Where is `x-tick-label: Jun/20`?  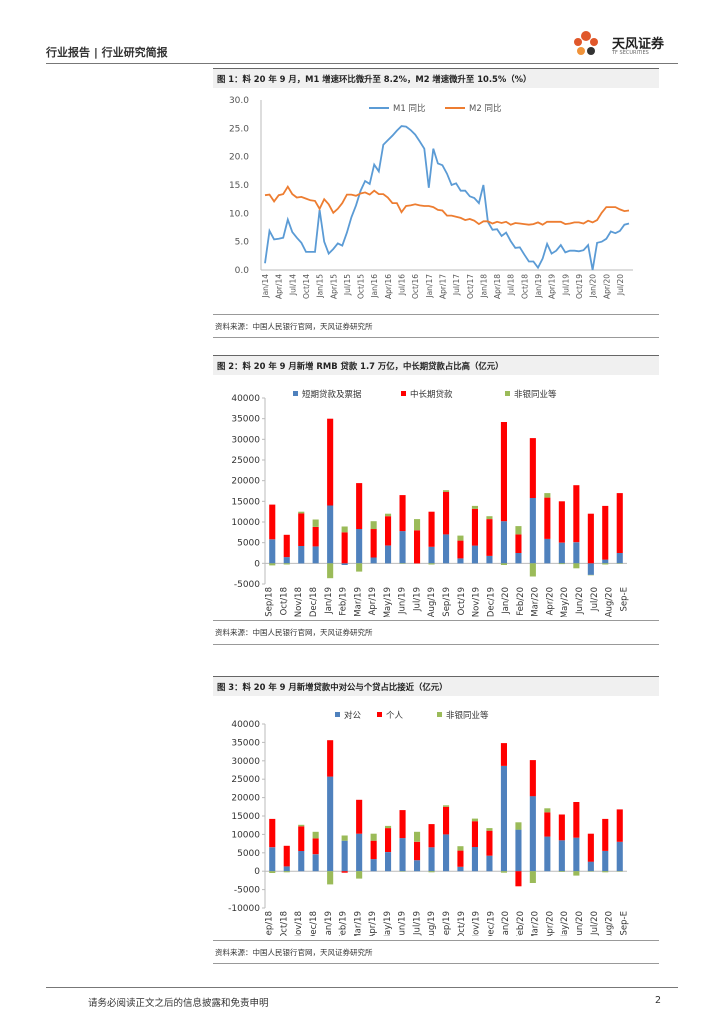 x-tick-label: Jun/20 is located at coordinates (580, 923).